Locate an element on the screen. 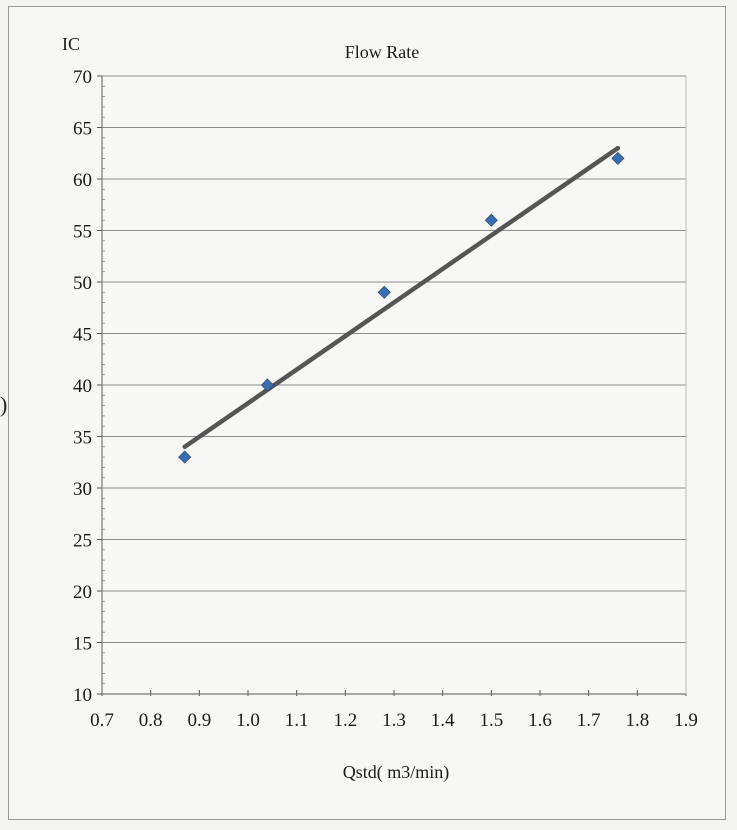 This screenshot has width=737, height=830. y-tick-label: 70 is located at coordinates (82, 77).